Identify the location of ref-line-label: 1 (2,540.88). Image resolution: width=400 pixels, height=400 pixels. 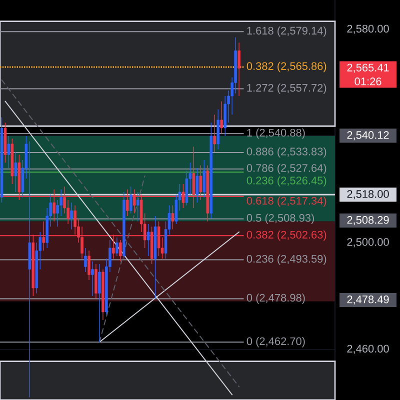
(276, 133).